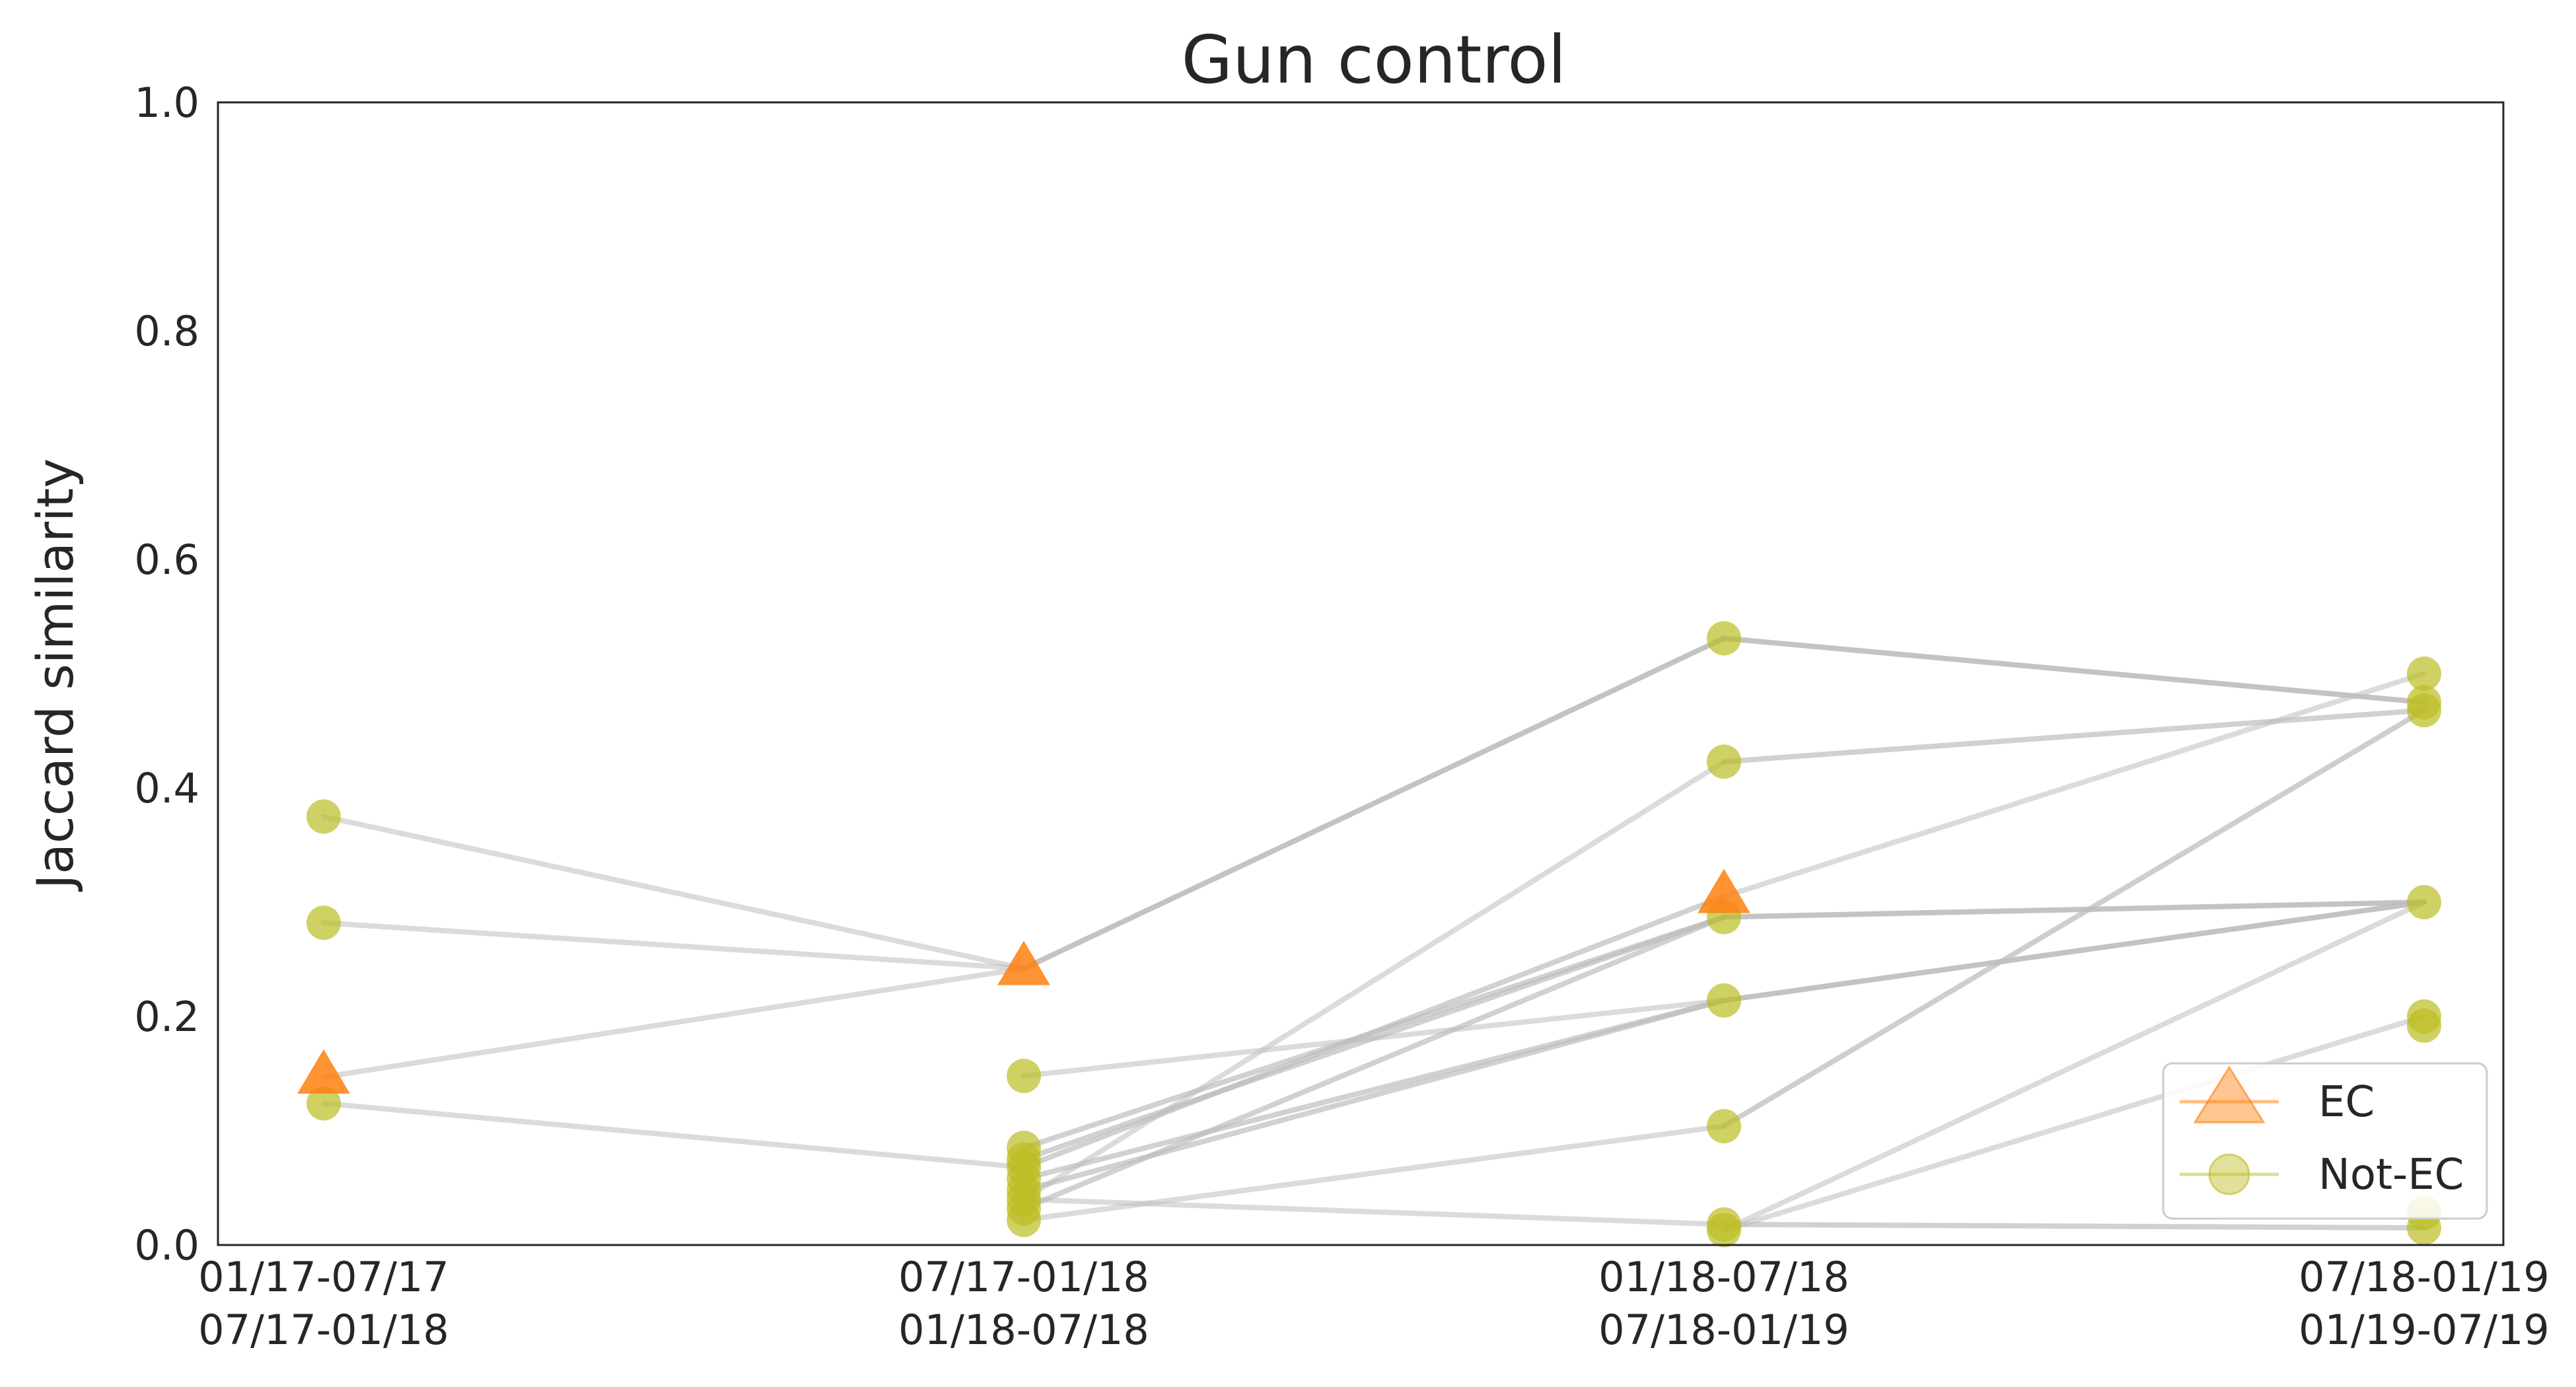 The image size is (2576, 1387). What do you see at coordinates (167, 674) in the screenshot?
I see `y-axis-ticks: 0.0 0.2 0.4 0.6 0.8 1.0` at bounding box center [167, 674].